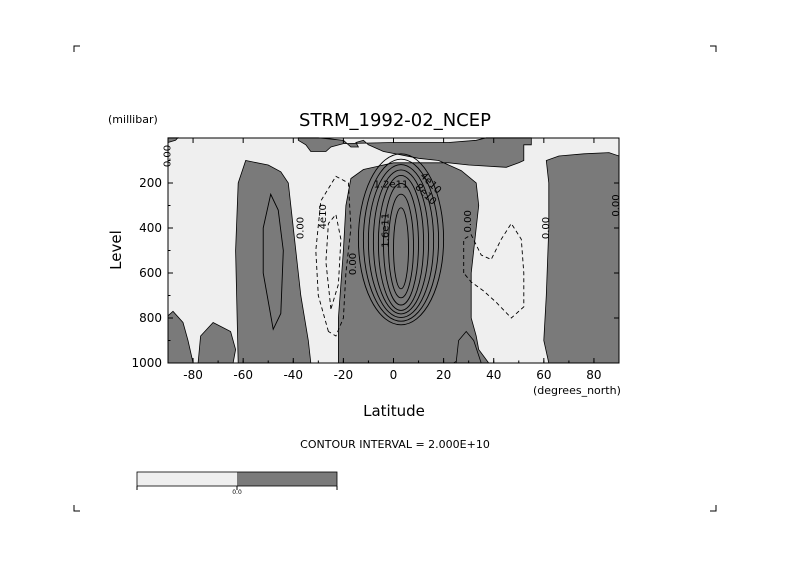 The width and height of the screenshot is (789, 563). Describe the element at coordinates (543, 375) in the screenshot. I see `x-tick-label: 60` at that location.